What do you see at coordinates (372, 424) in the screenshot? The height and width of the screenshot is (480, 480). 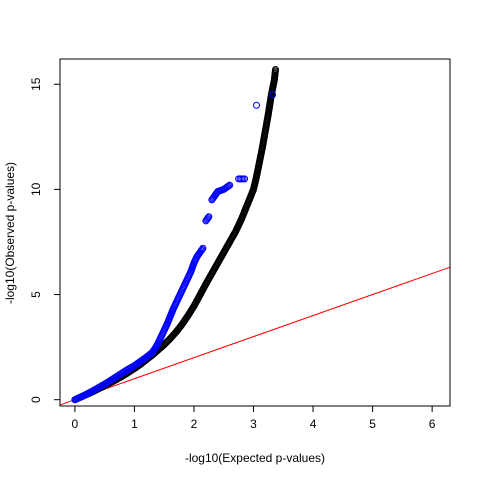 I see `x-tick-label: 5` at bounding box center [372, 424].